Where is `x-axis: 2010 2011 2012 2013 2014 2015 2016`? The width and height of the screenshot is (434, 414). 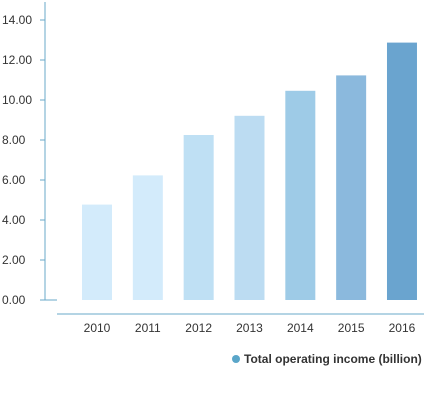
x-axis: 2010 2011 2012 2013 2014 2015 2016 is located at coordinates (234, 317).